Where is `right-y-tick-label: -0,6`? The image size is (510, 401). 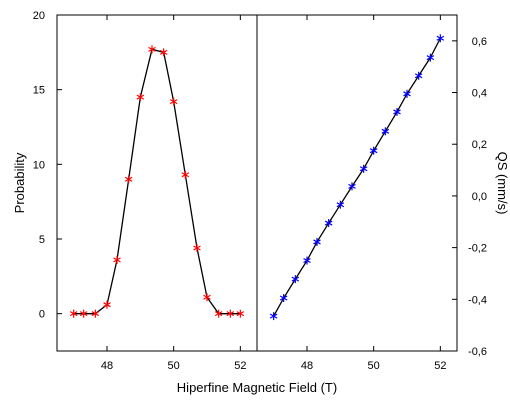 right-y-tick-label: -0,6 is located at coordinates (477, 352).